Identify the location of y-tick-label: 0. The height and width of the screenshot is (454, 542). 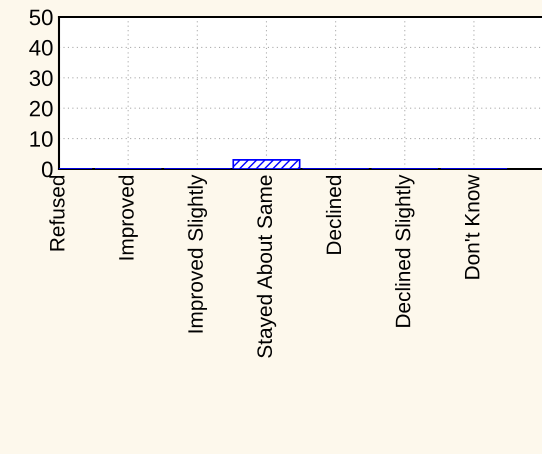
(47, 170).